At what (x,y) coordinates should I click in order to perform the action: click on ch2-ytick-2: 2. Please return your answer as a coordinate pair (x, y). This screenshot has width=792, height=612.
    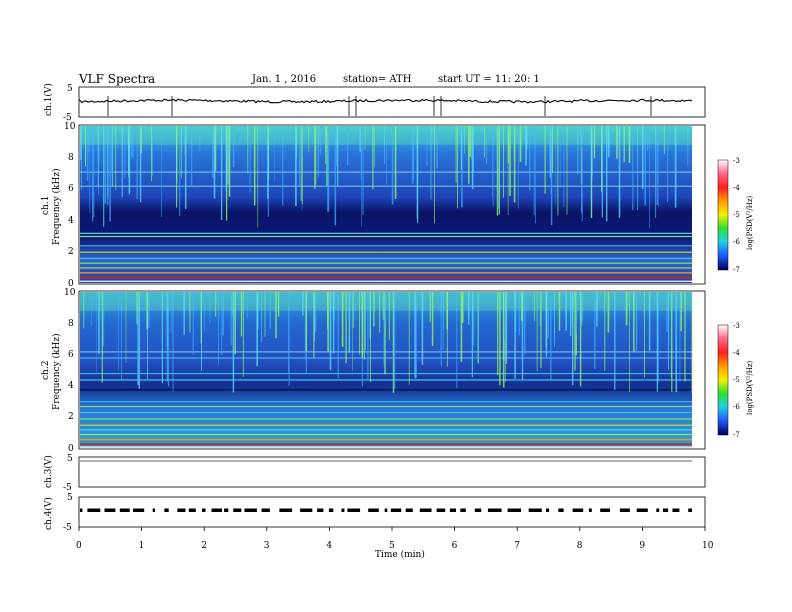
    Looking at the image, I should click on (71, 417).